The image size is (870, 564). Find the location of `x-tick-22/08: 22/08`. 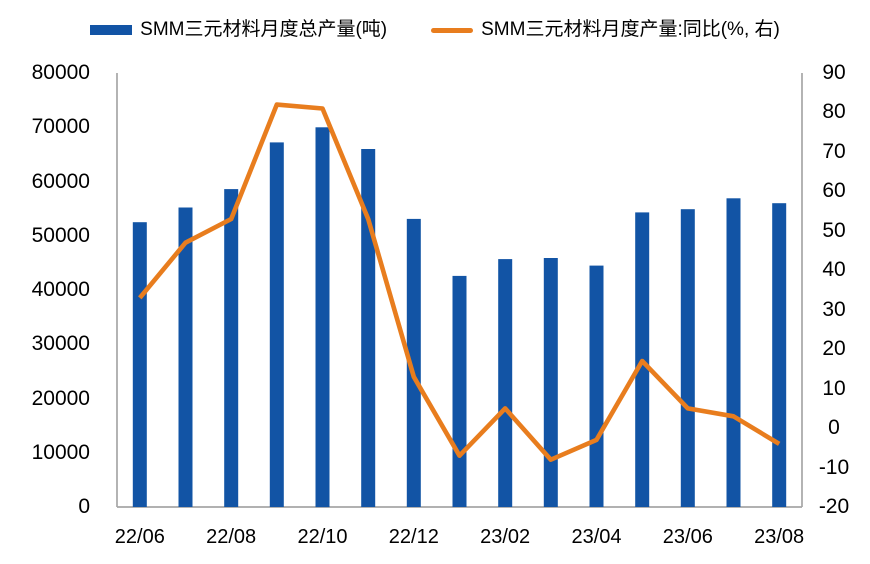

x-tick-22/08: 22/08 is located at coordinates (231, 537).